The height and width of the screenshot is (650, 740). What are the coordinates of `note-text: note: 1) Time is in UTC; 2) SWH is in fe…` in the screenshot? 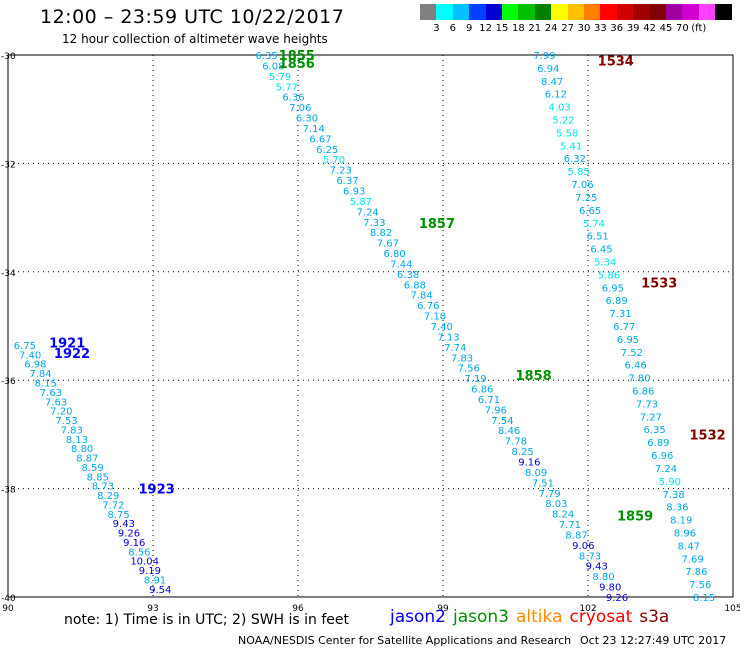 It's located at (207, 620).